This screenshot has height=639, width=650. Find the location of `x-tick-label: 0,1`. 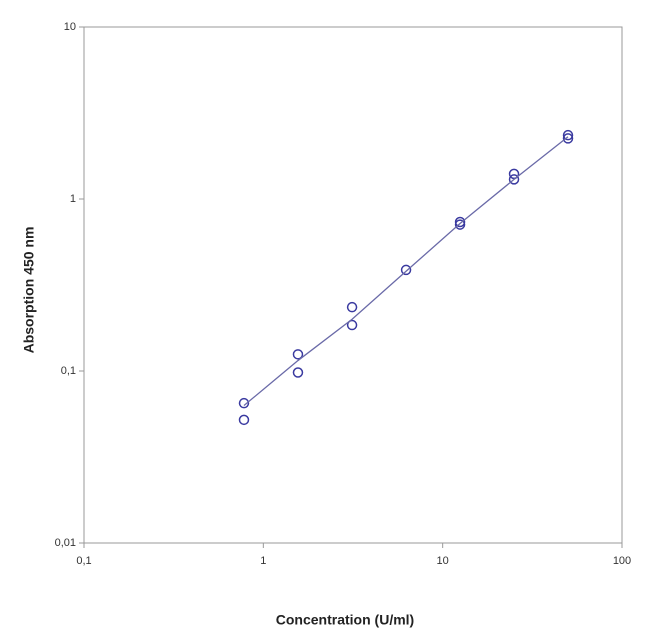

x-tick-label: 0,1 is located at coordinates (83, 561).